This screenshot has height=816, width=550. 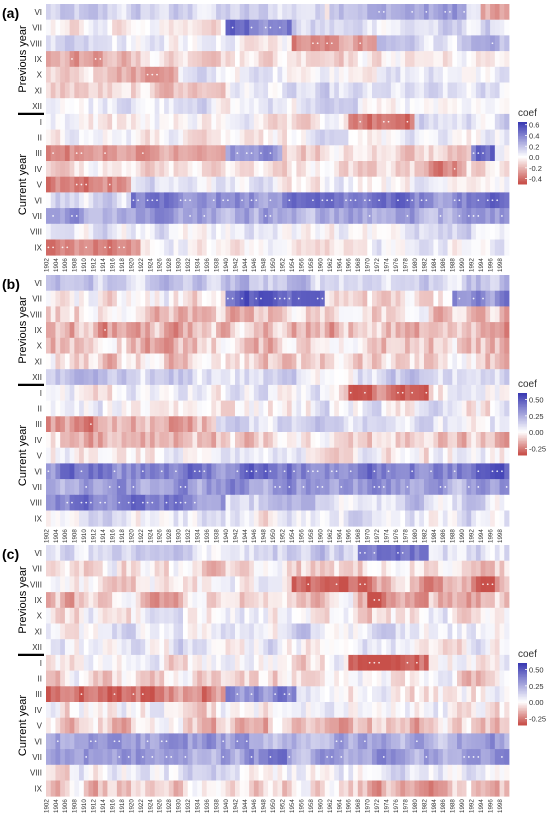 I want to click on x-tick-label: 1986, so click(x=443, y=536).